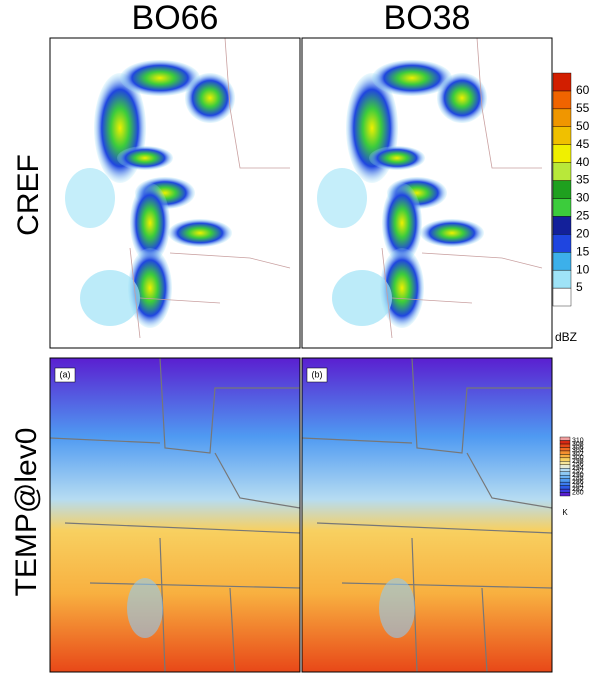 The height and width of the screenshot is (684, 596). I want to click on colorbar-label: 45, so click(583, 144).